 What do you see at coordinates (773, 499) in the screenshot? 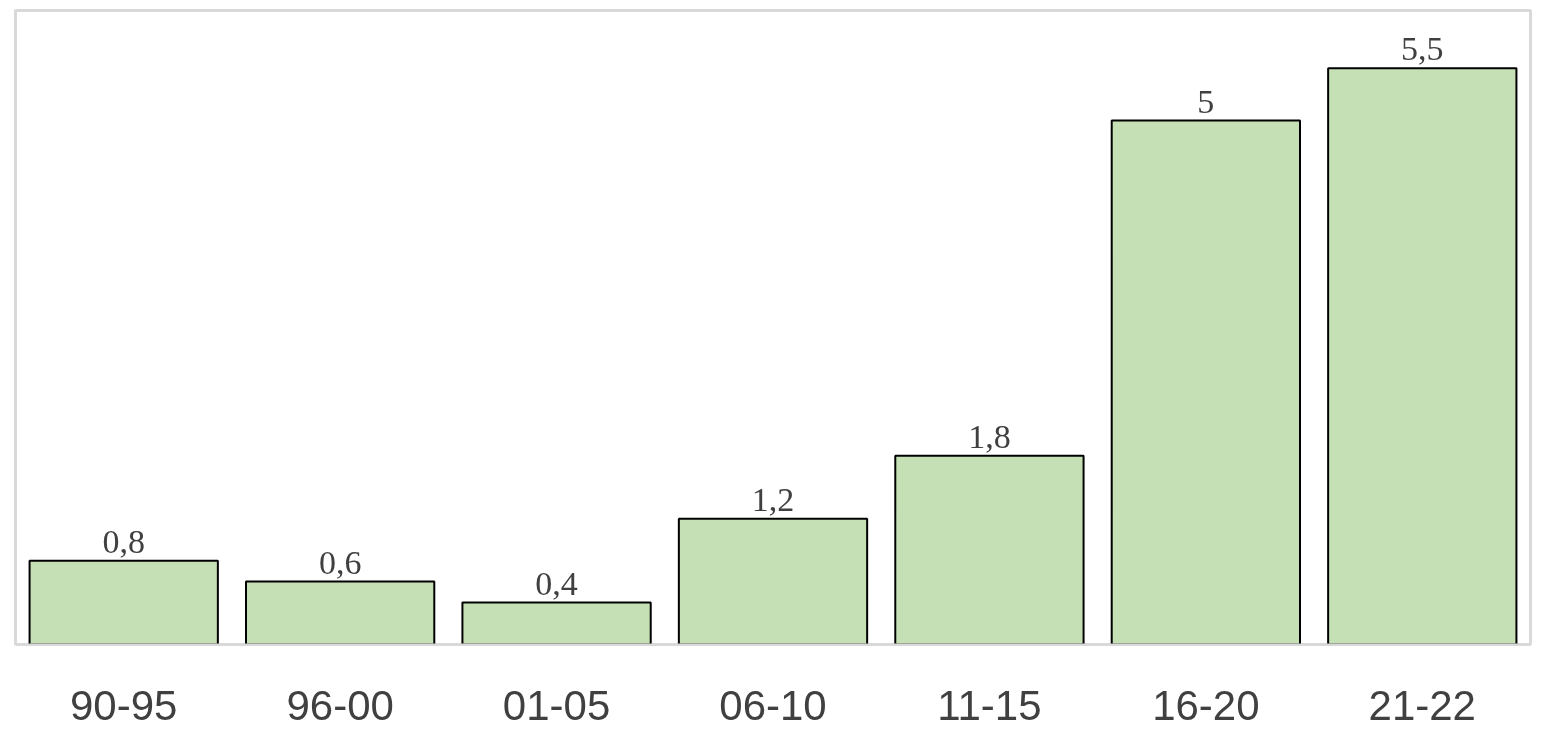
I see `data-label: 1,2` at bounding box center [773, 499].